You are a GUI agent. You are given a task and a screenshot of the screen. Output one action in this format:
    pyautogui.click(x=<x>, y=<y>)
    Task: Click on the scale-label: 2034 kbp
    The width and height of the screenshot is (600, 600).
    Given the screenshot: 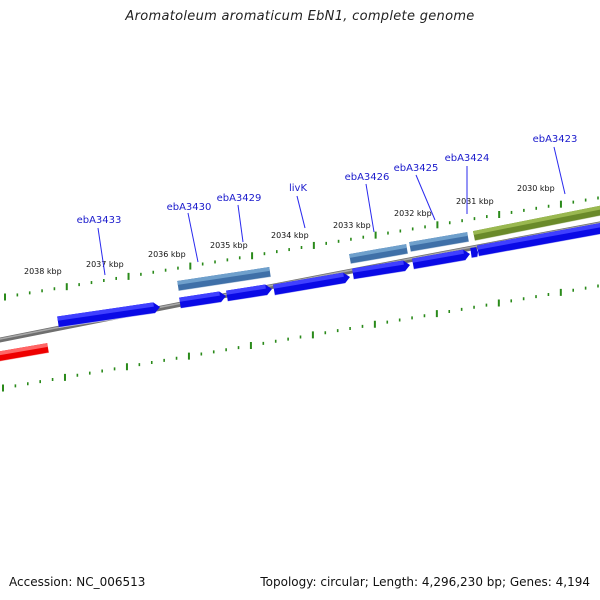 What is the action you would take?
    pyautogui.click(x=290, y=235)
    